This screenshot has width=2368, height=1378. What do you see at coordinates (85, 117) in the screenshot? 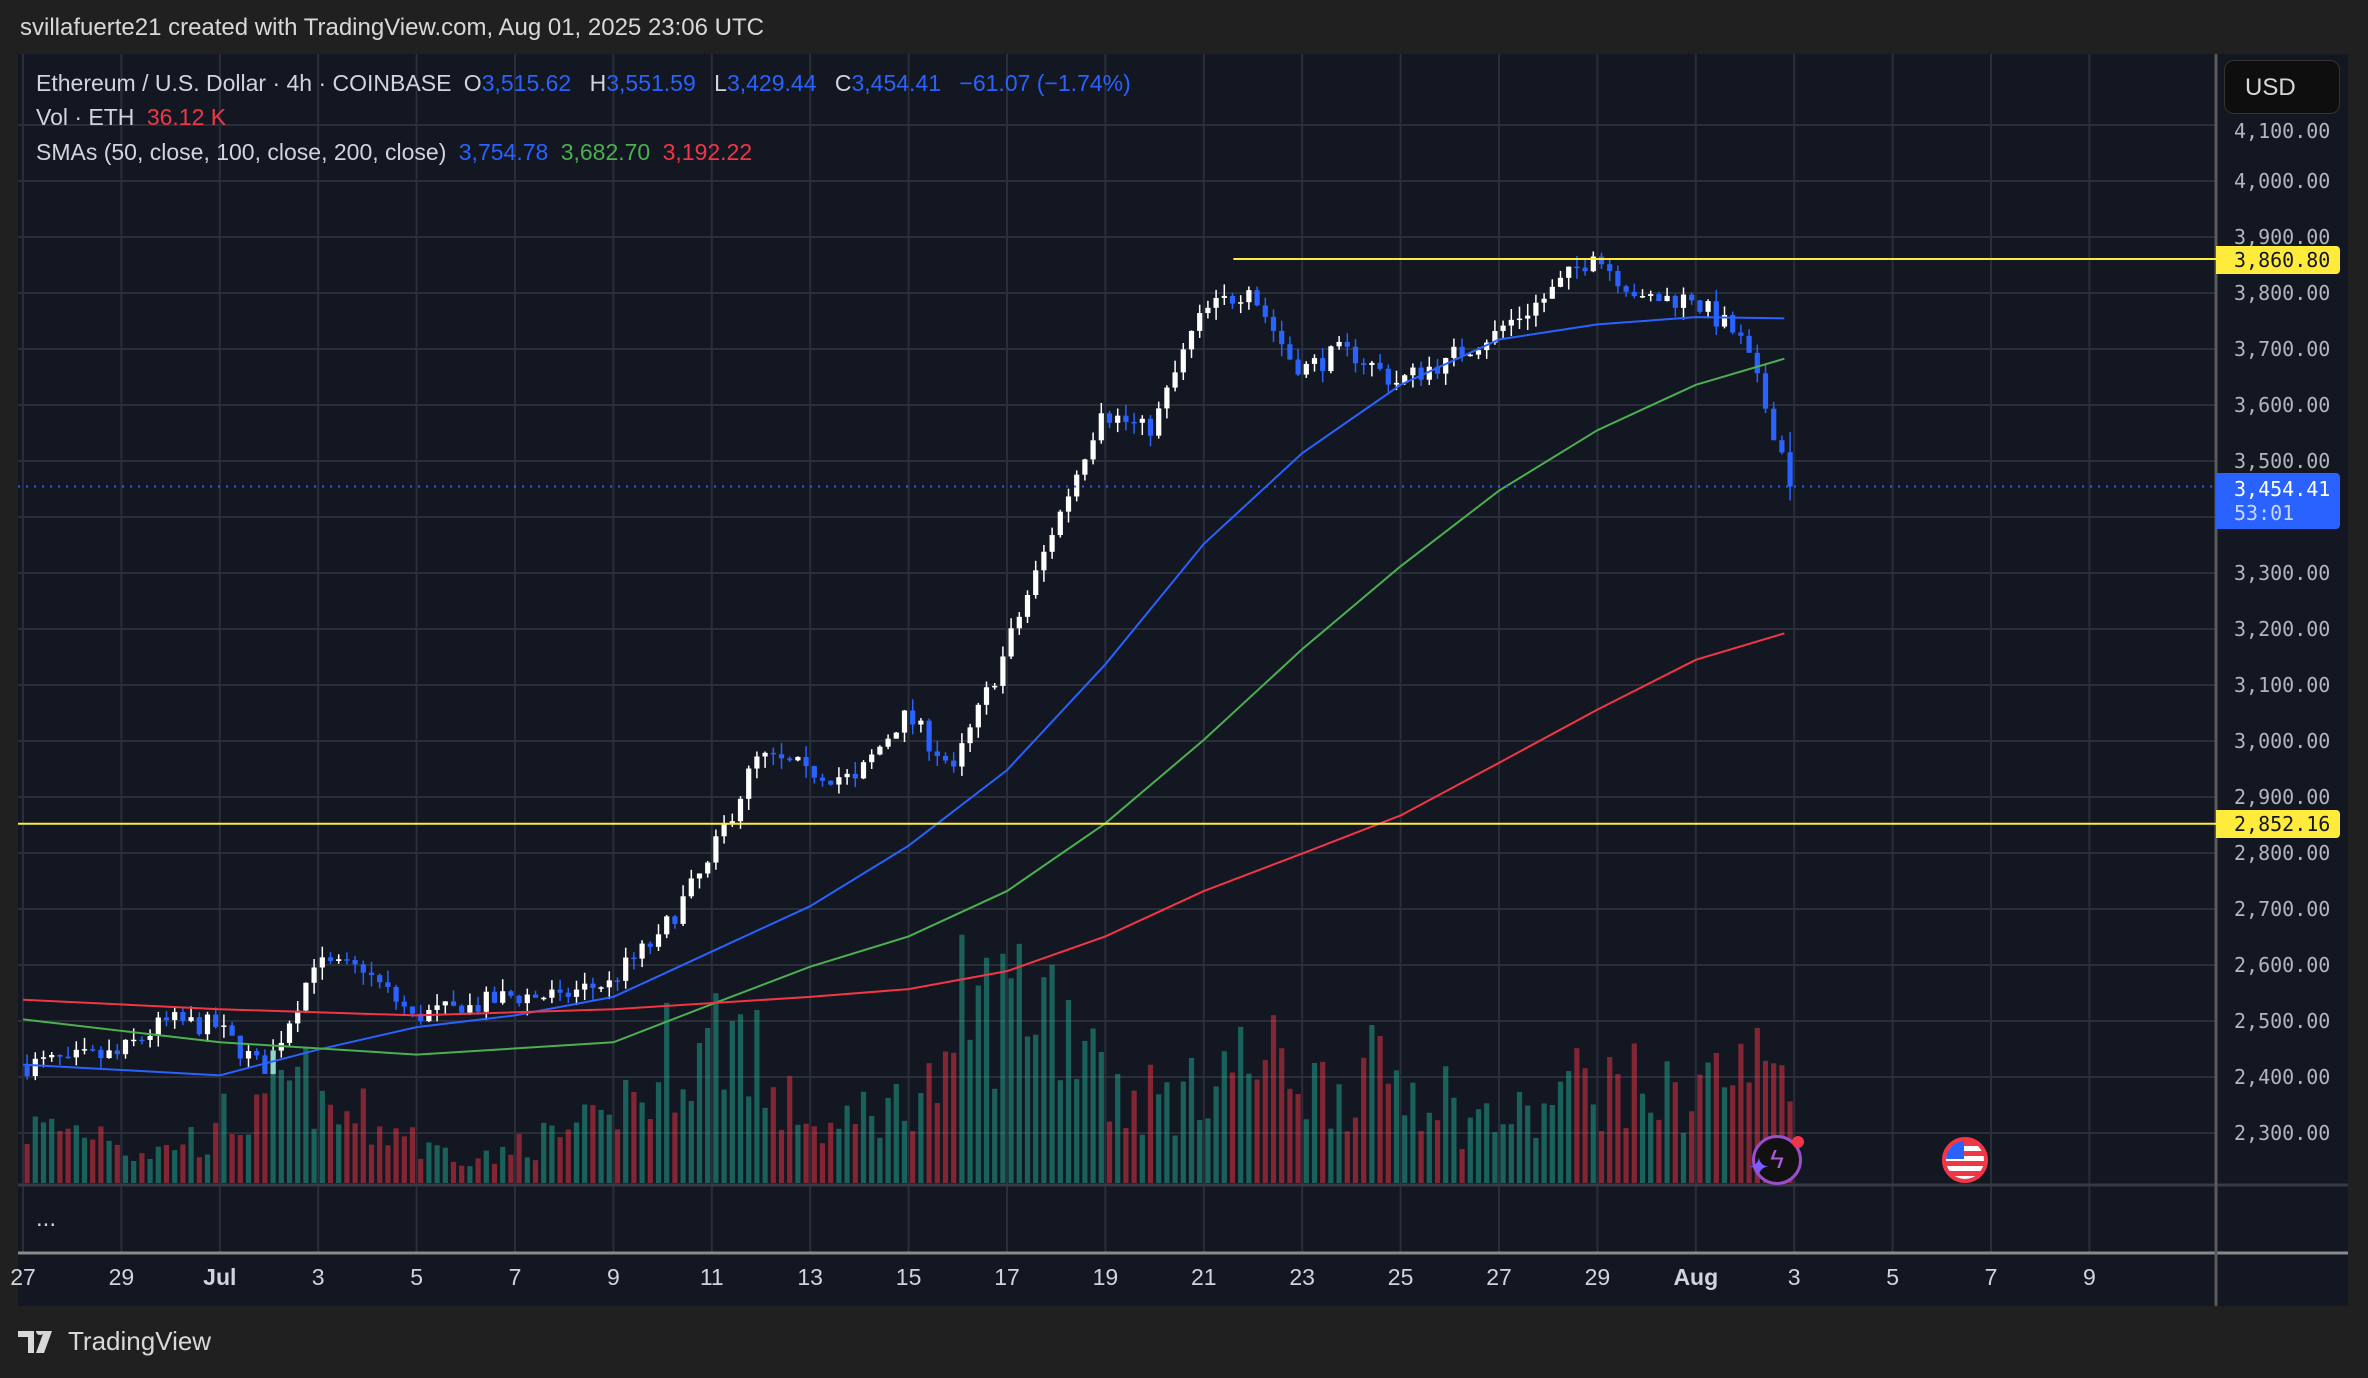
I see `volume-label: Vol · ETH` at bounding box center [85, 117].